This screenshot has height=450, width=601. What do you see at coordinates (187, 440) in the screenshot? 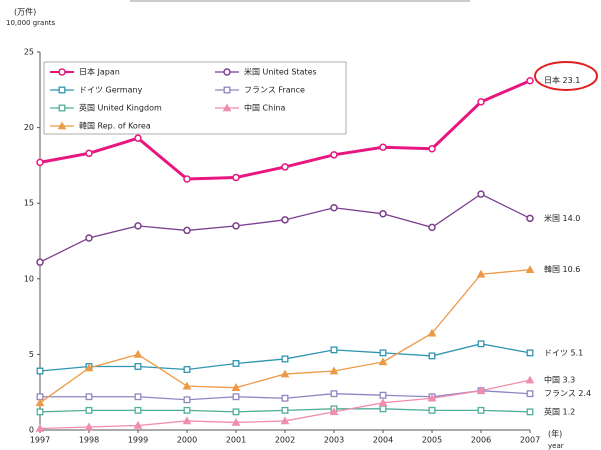
I see `x-tick-label: 2000` at bounding box center [187, 440].